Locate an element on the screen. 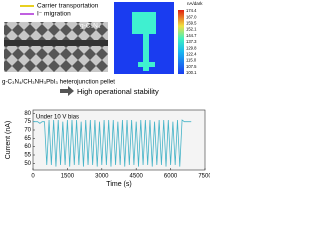 Image resolution: width=320 pixels, height=240 pixels. colorbar-tick: 115.0 is located at coordinates (191, 60).